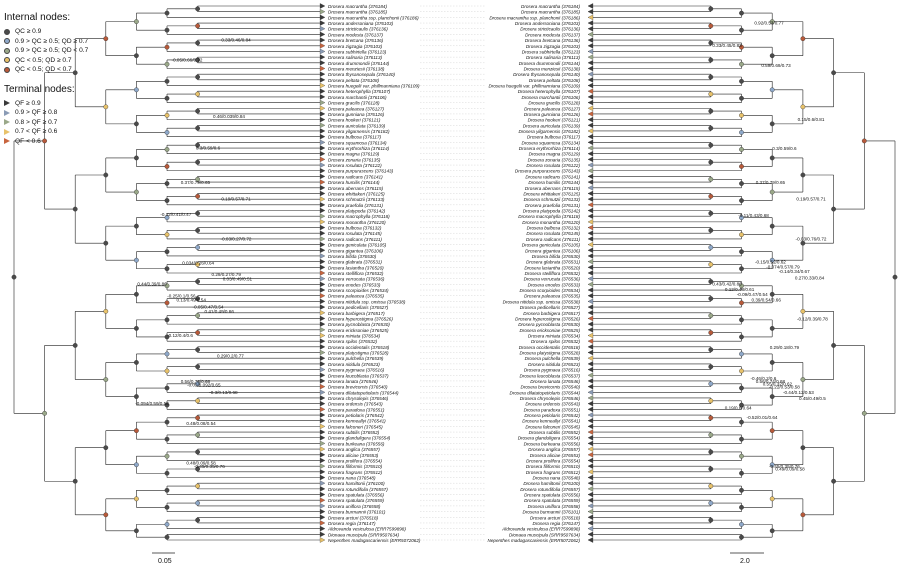 The width and height of the screenshot is (910, 565). What do you see at coordinates (357, 125) in the screenshot?
I see `left-tip-label: Drosera auriculata (376139)` at bounding box center [357, 125].